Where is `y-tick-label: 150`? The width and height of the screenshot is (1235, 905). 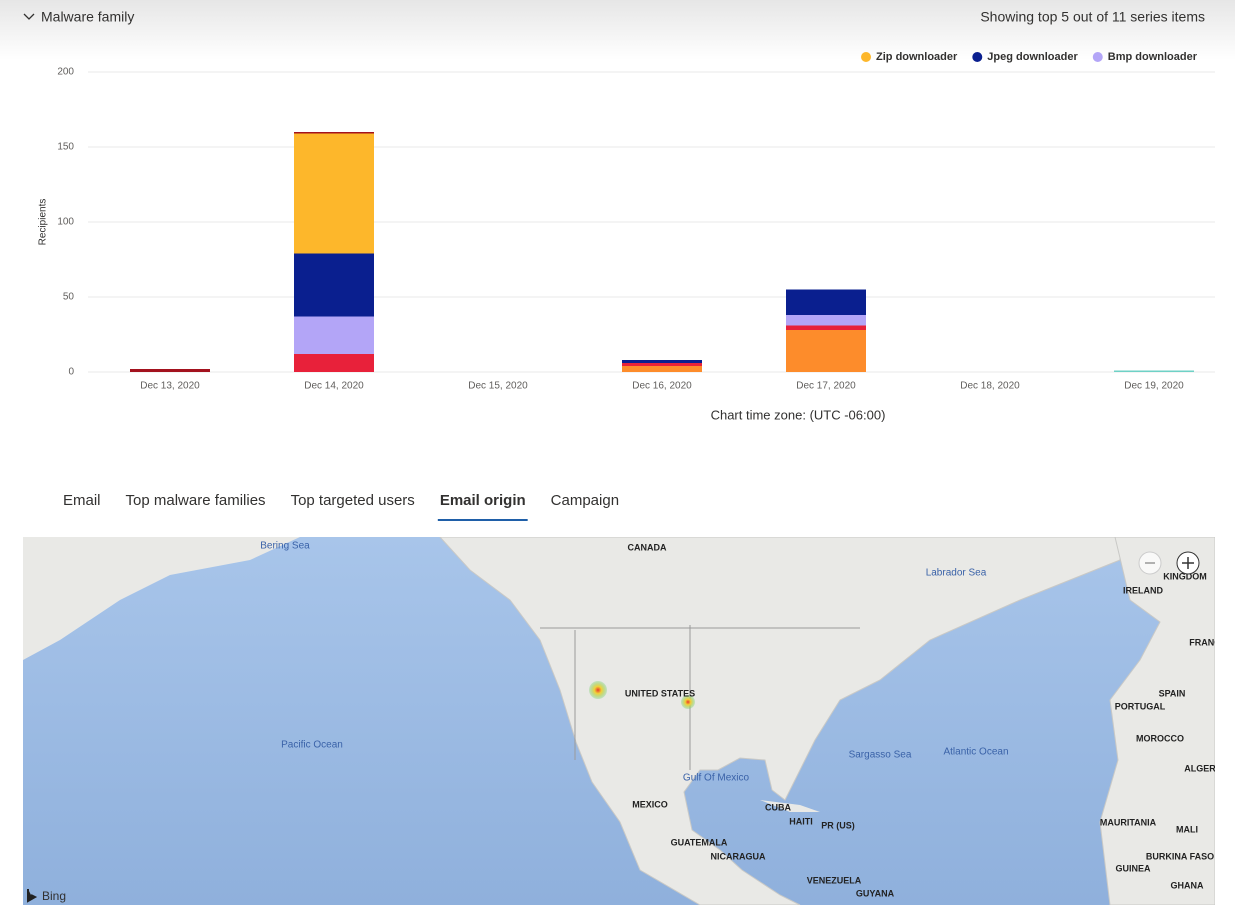 y-tick-label: 150 is located at coordinates (65, 147).